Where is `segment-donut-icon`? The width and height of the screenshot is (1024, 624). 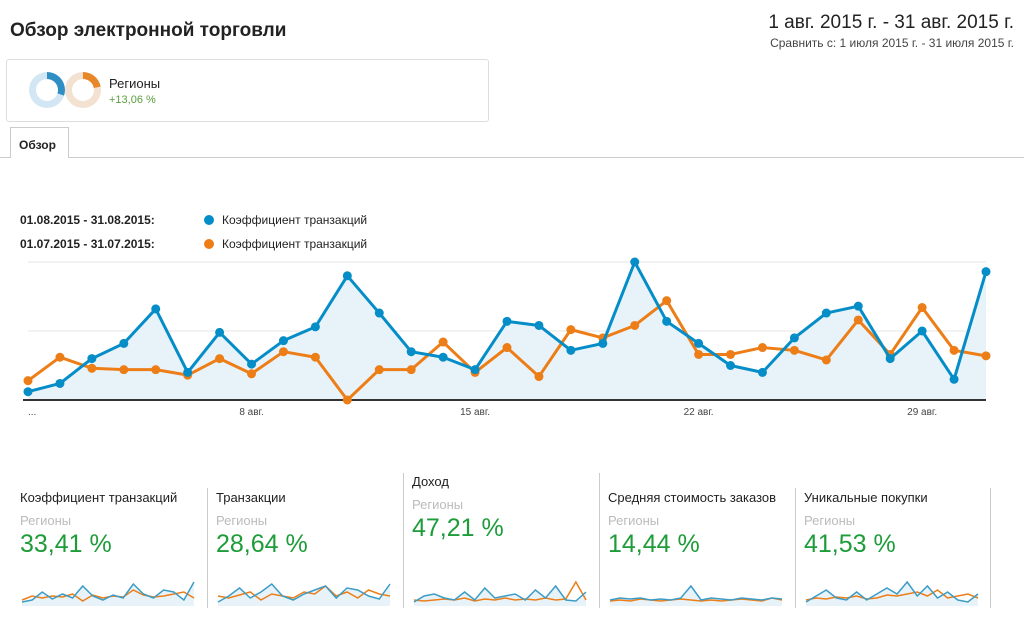 segment-donut-icon is located at coordinates (47, 90).